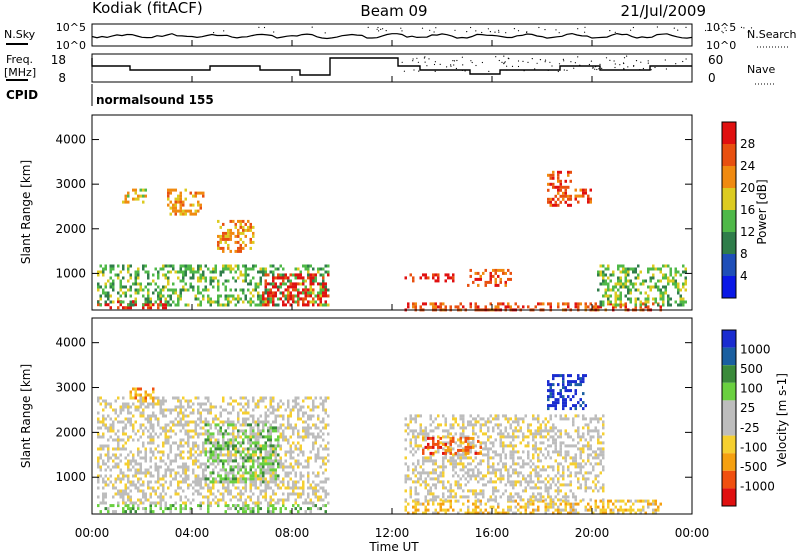 This screenshot has width=800, height=554. What do you see at coordinates (393, 11) in the screenshot?
I see `beam-title: Beam 09` at bounding box center [393, 11].